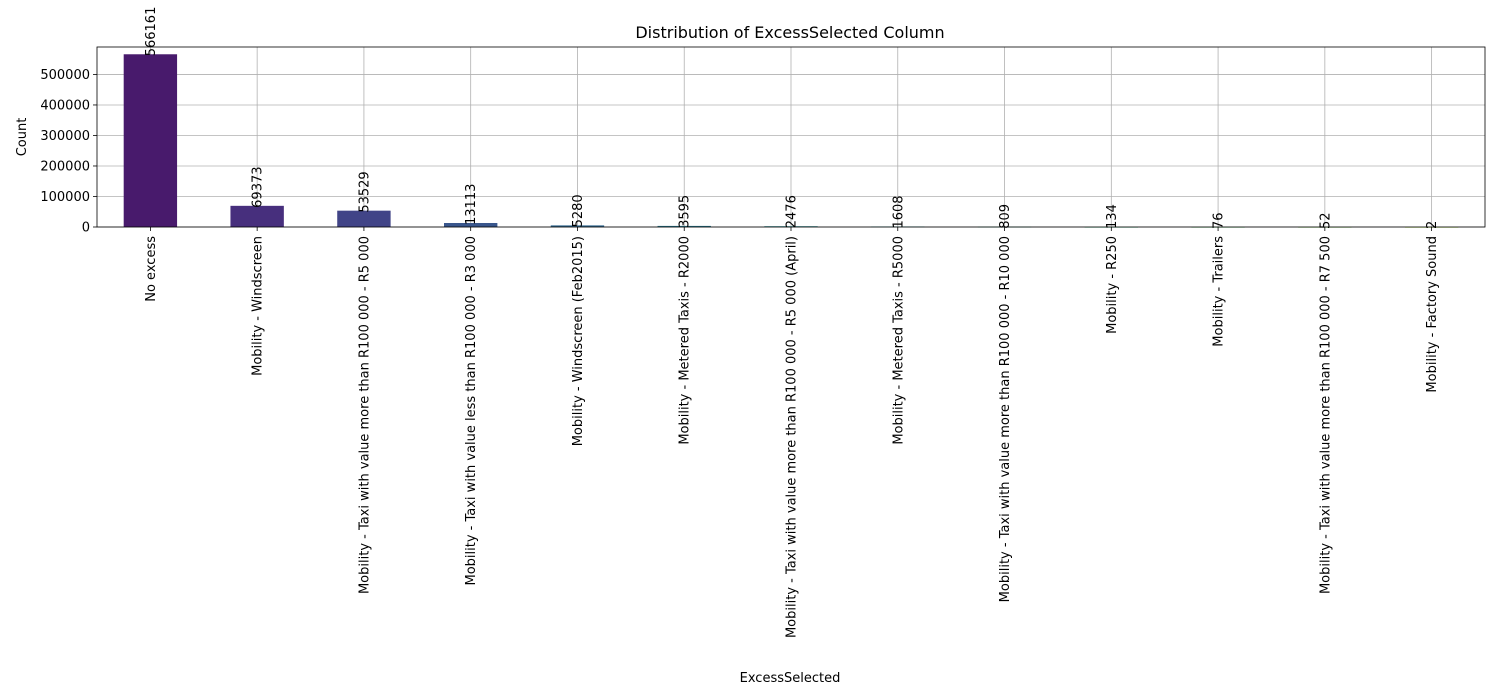 The width and height of the screenshot is (1500, 700). Describe the element at coordinates (151, 269) in the screenshot. I see `x-tick-label: No excess` at that location.